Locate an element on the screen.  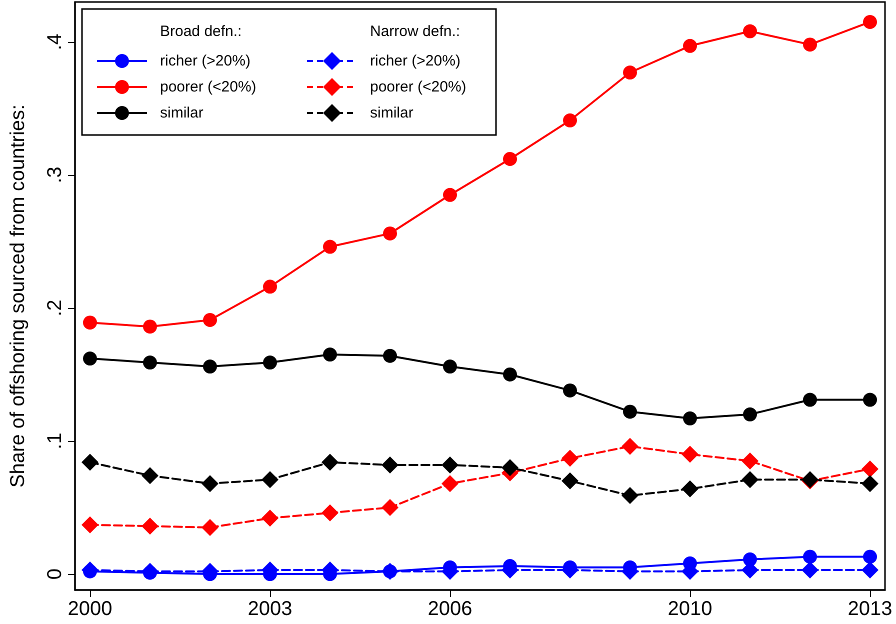
y-axis-title: Share of offshoring sourced from countries: is located at coordinates (18, 296).